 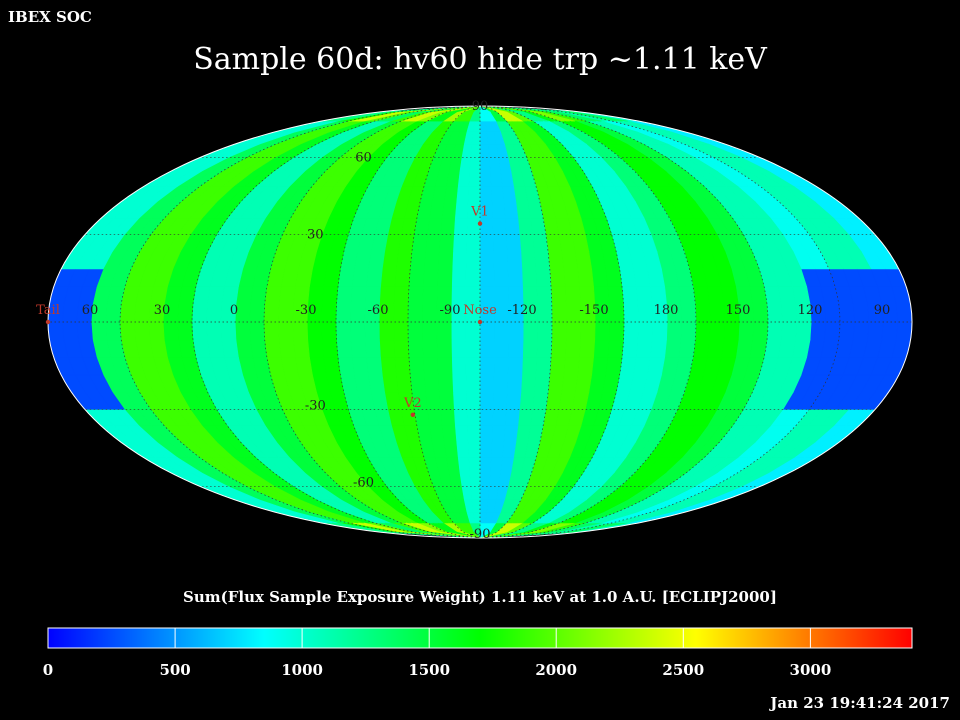 I want to click on chart-title: Sample 60d: hv60 hide trp ~1.11 keV, so click(x=480, y=59).